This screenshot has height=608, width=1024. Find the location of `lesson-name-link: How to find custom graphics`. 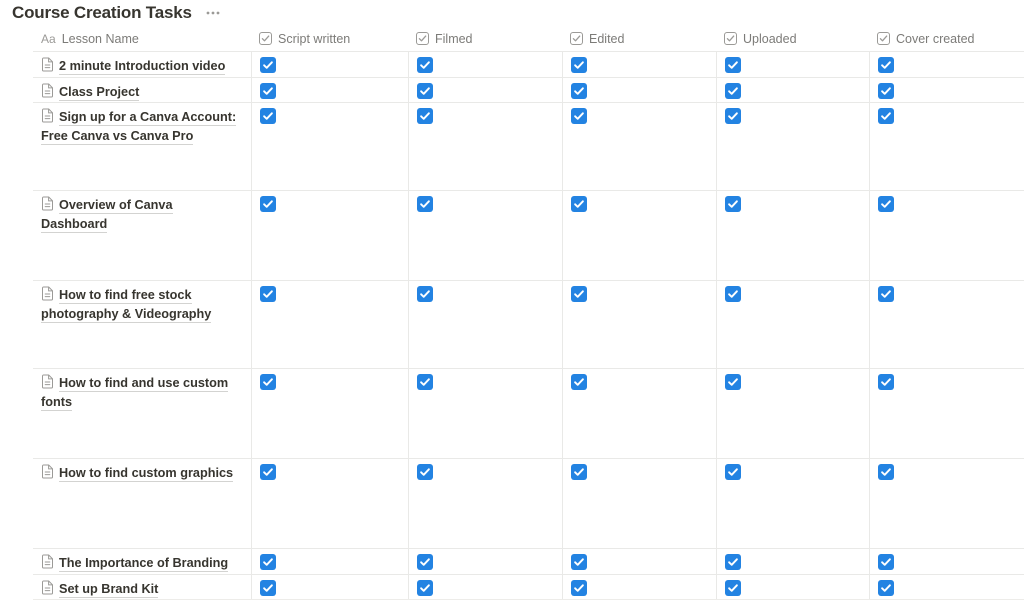

lesson-name-link: How to find custom graphics is located at coordinates (146, 474).